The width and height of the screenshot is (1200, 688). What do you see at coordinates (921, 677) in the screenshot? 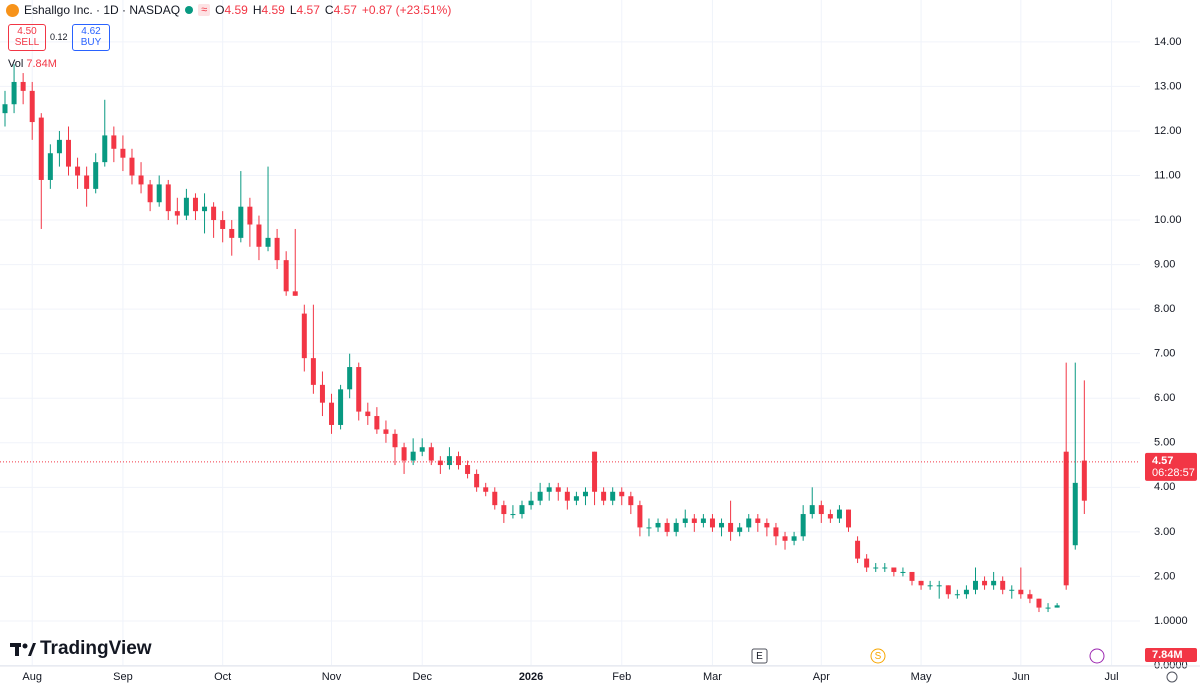
I see `x-tick-label: May` at bounding box center [921, 677].